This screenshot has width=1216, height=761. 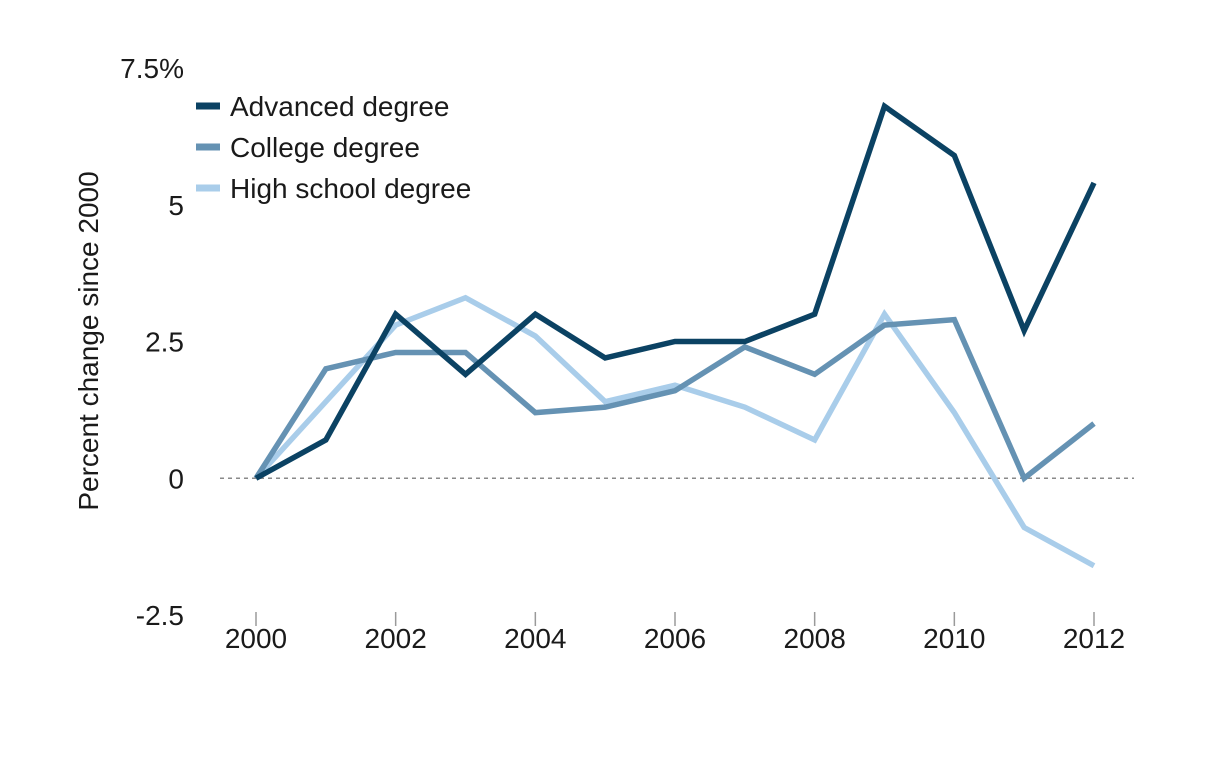 I want to click on x-tick-label: 2006, so click(x=675, y=638).